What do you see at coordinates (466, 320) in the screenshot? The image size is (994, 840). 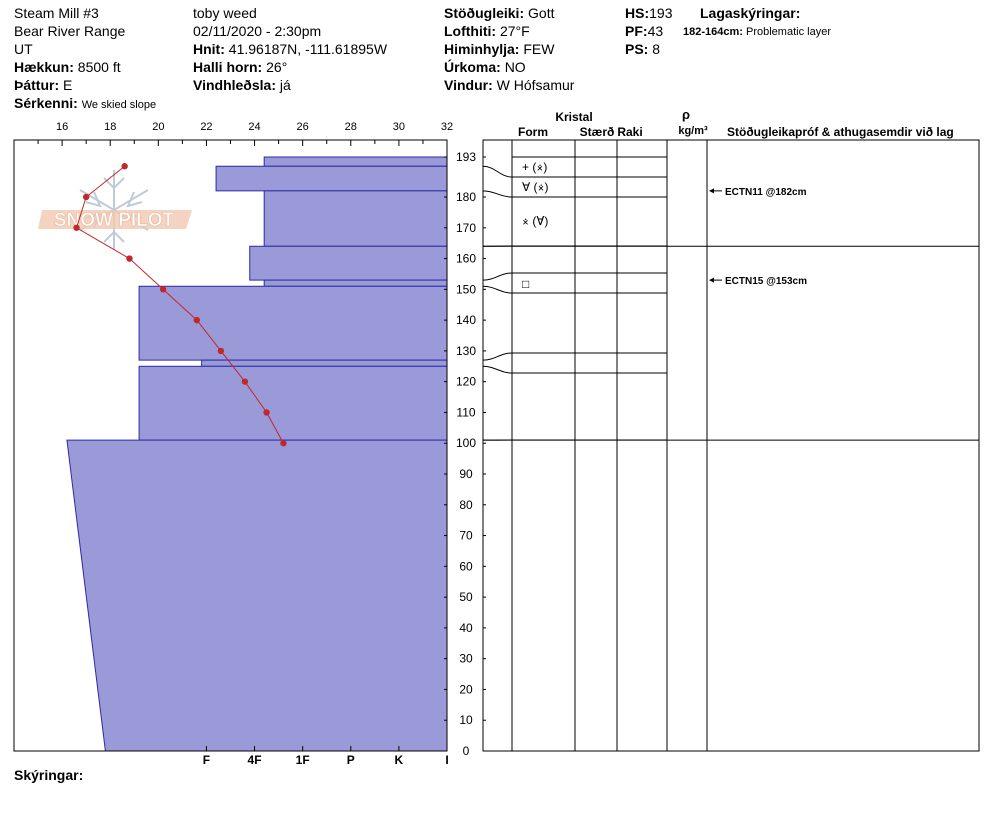 I see `height-tick-label: 140` at bounding box center [466, 320].